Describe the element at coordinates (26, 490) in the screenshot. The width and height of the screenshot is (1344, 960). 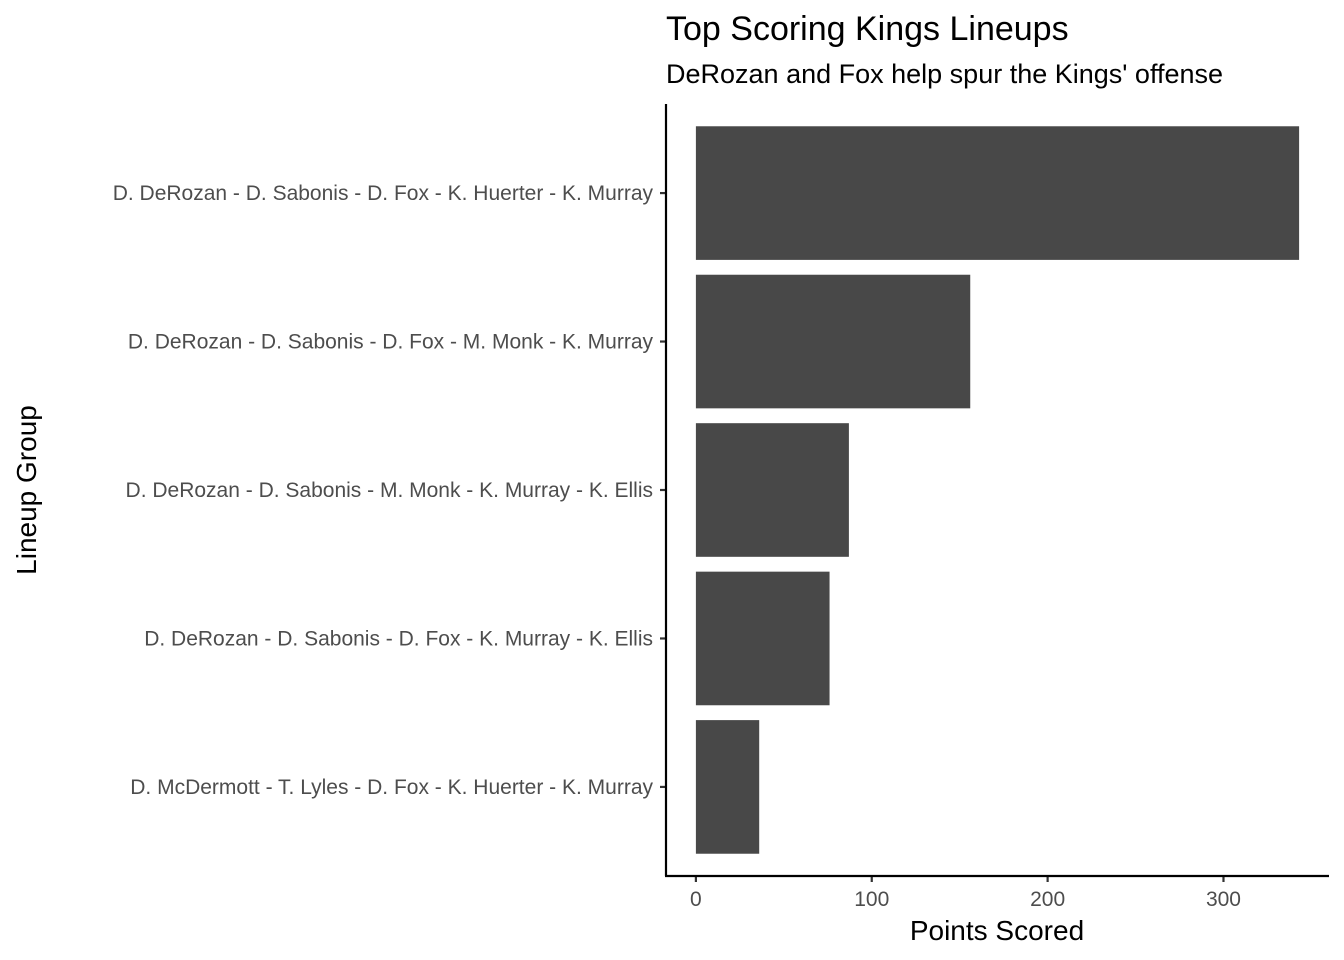
I see `y-axis-title: Lineup Group` at that location.